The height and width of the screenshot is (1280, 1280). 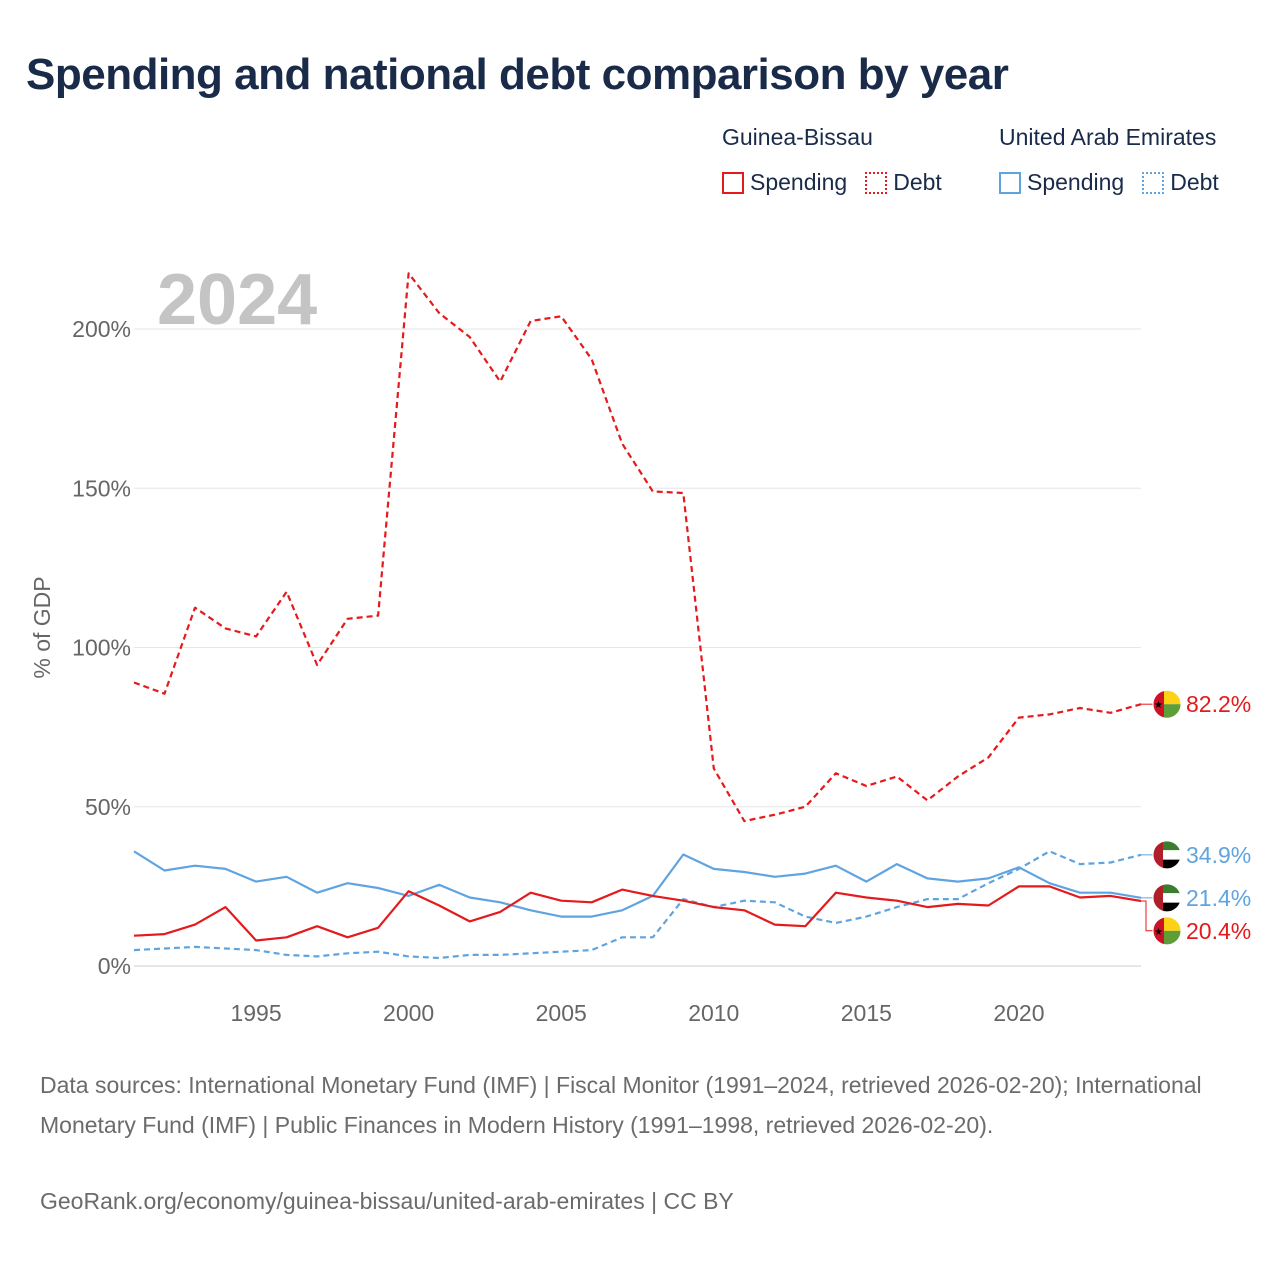 What do you see at coordinates (101, 329) in the screenshot?
I see `y-tick-label: 200%` at bounding box center [101, 329].